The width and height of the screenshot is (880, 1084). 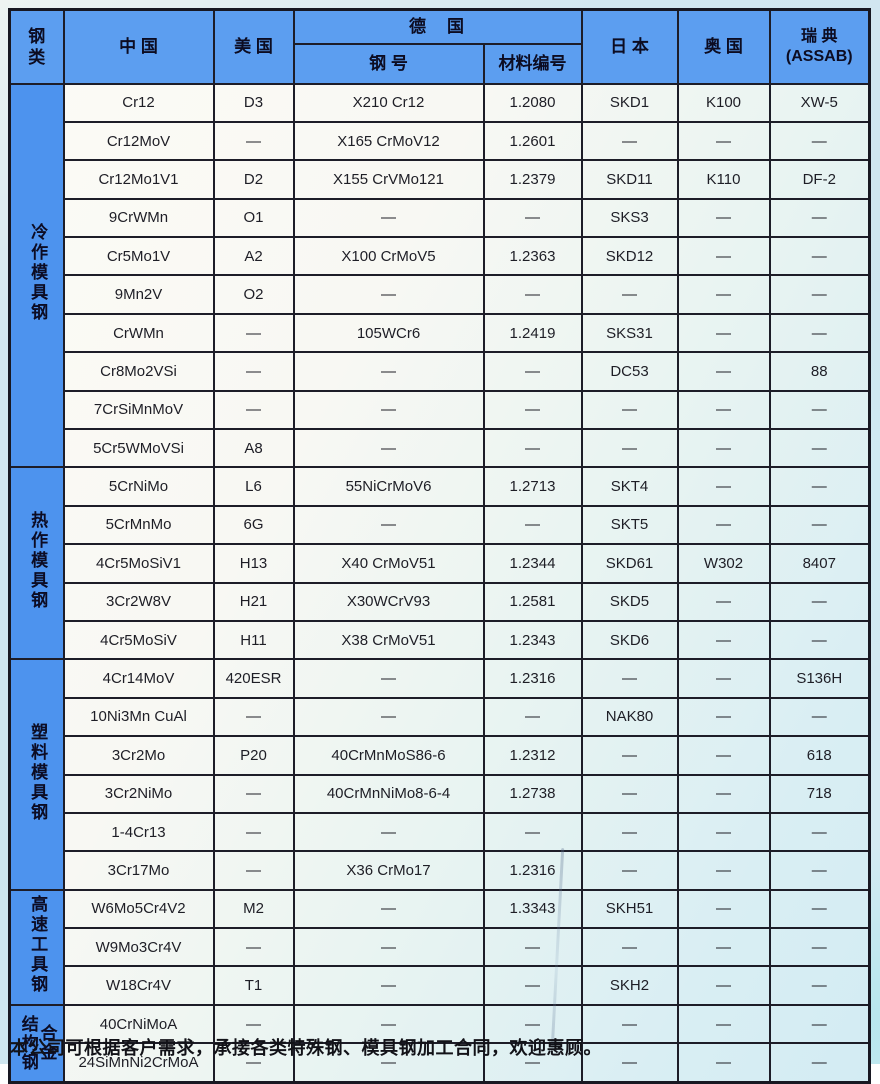 I want to click on table-cell: 718, so click(x=819, y=793).